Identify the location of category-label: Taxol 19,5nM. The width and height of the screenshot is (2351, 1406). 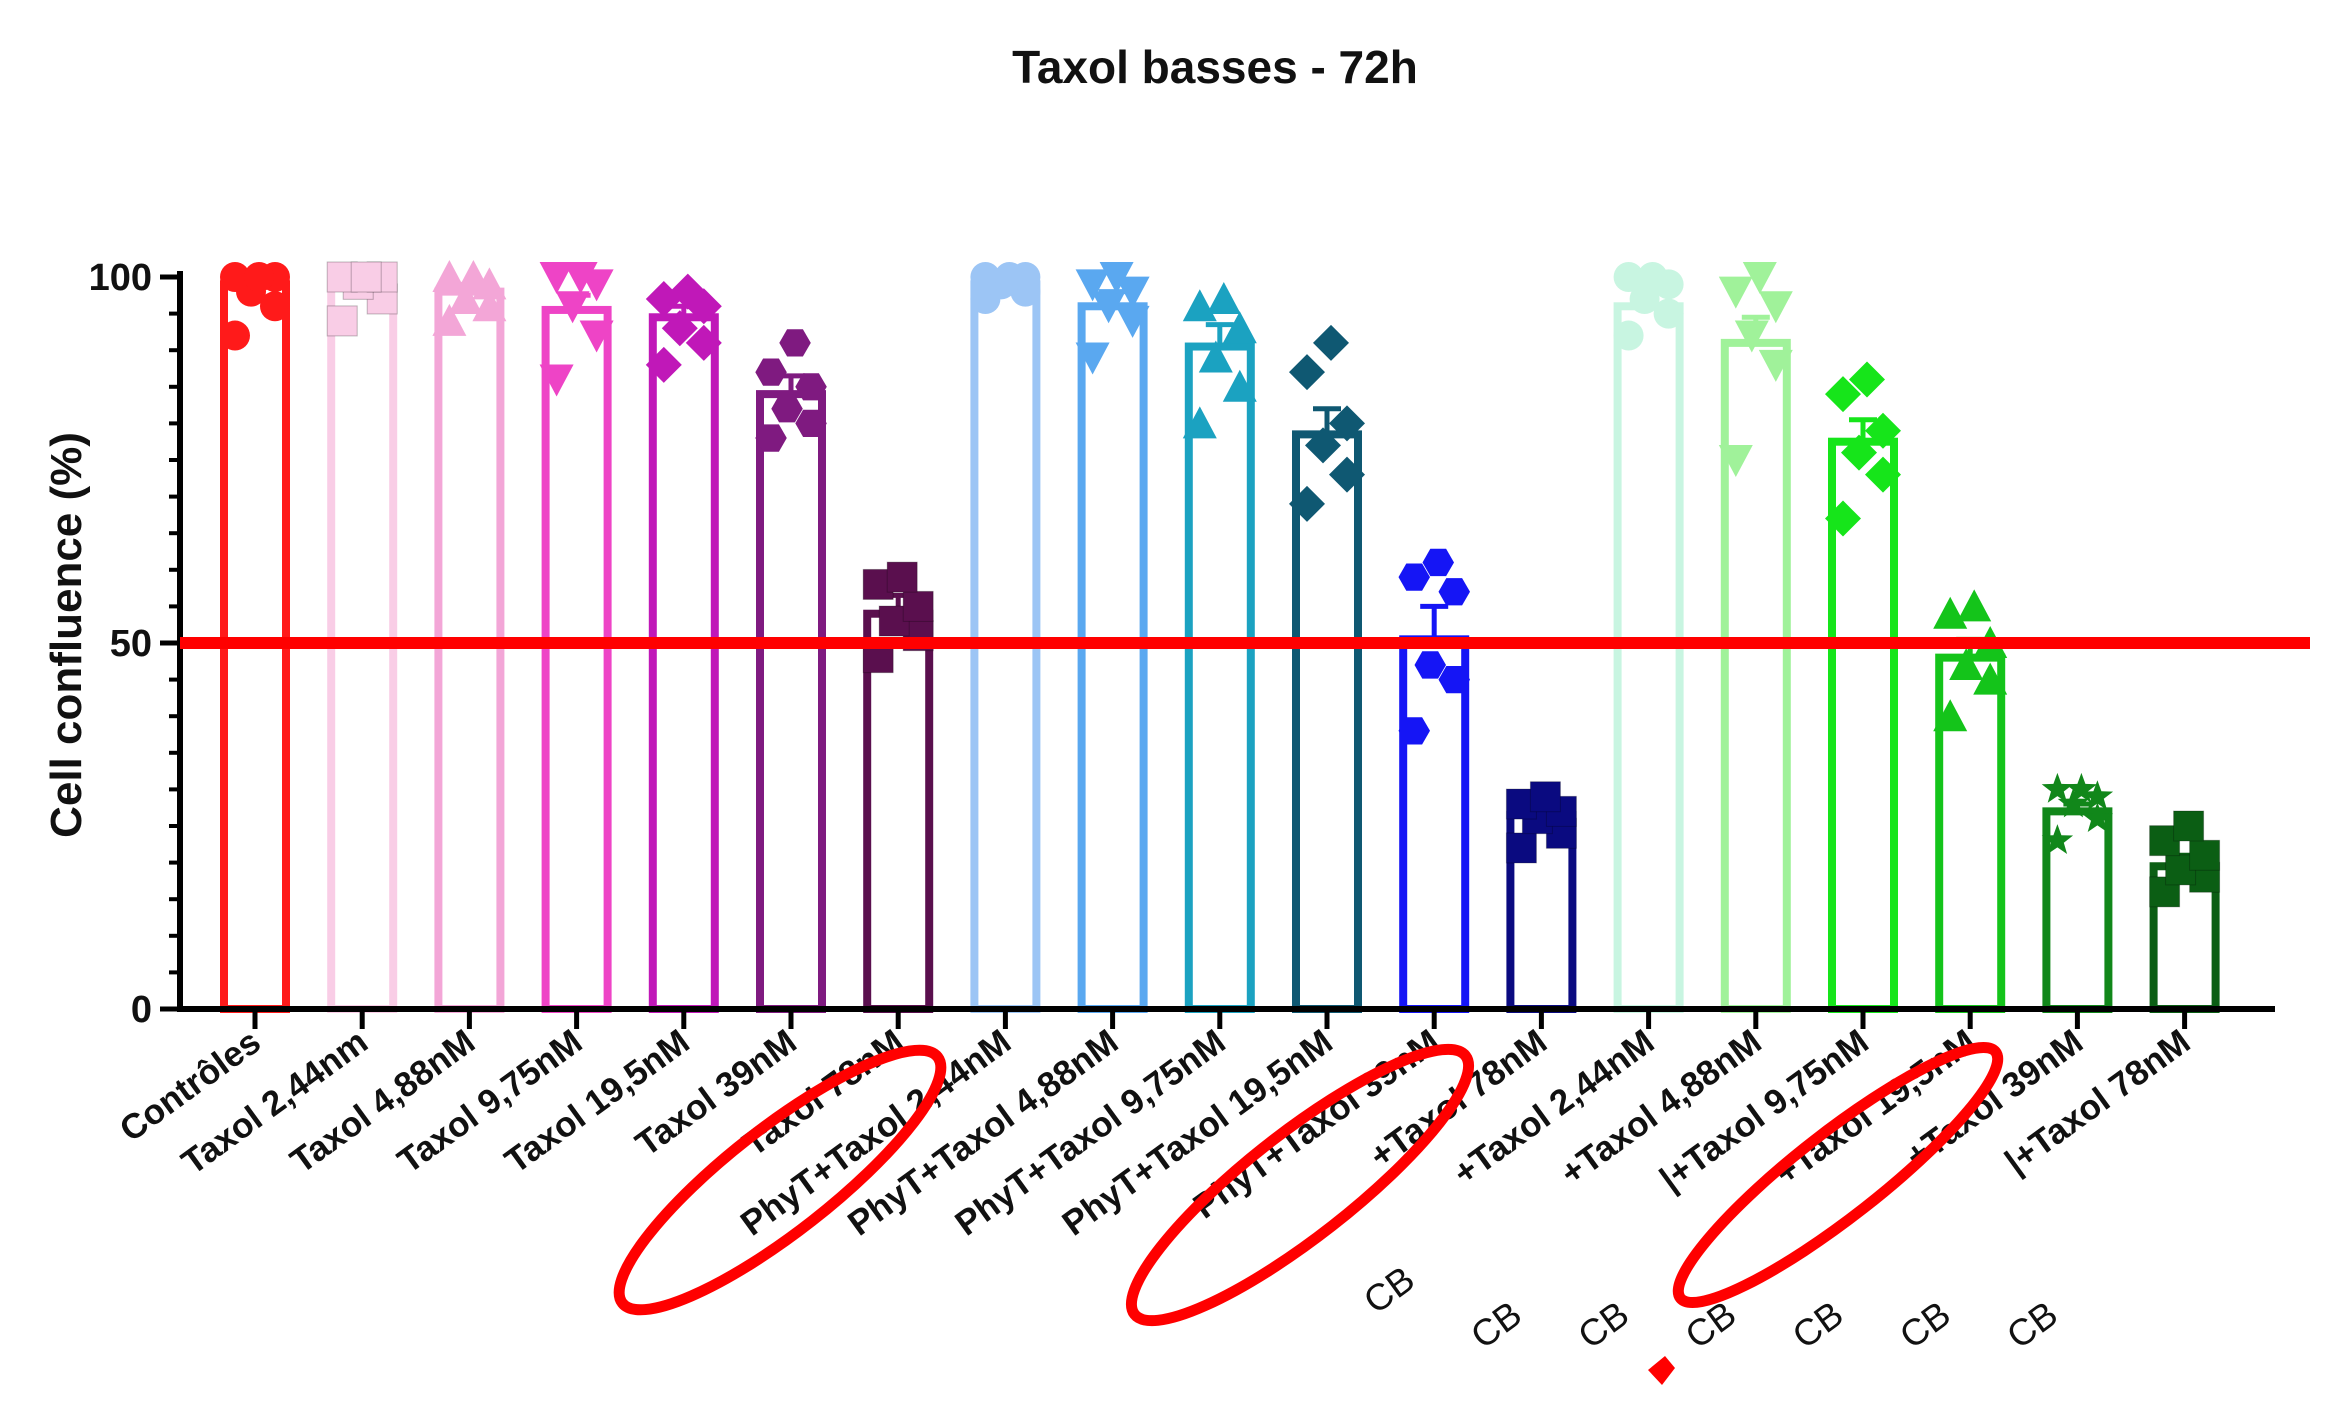
(597, 1101).